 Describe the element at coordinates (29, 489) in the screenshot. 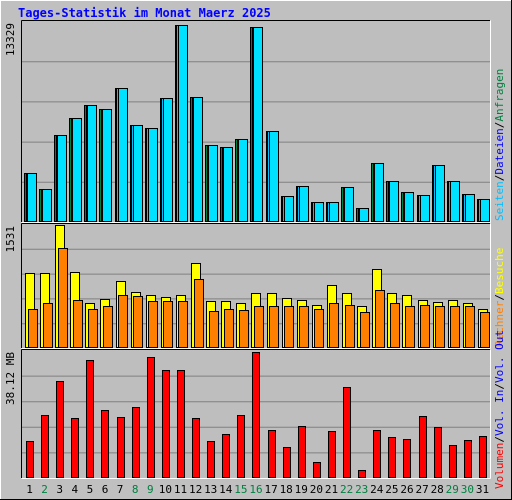

I see `x-tick-label: 1` at that location.